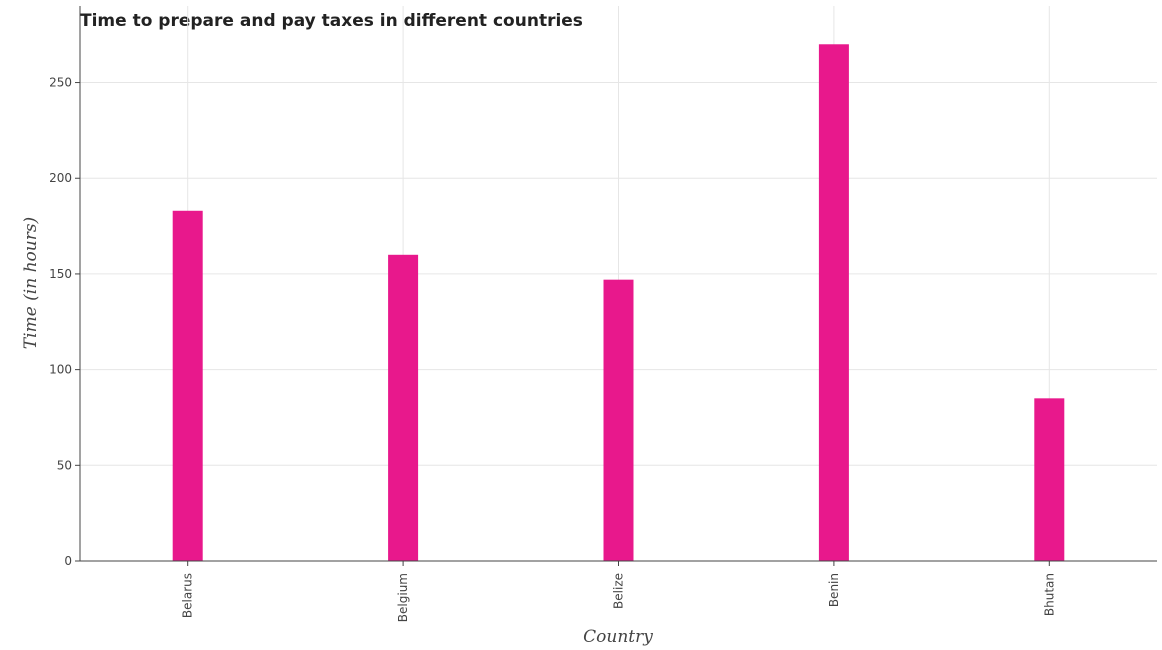 The image size is (1162, 650). I want to click on x-ticks: Belarus Belgium Belize Benin Bhutan, so click(618, 591).